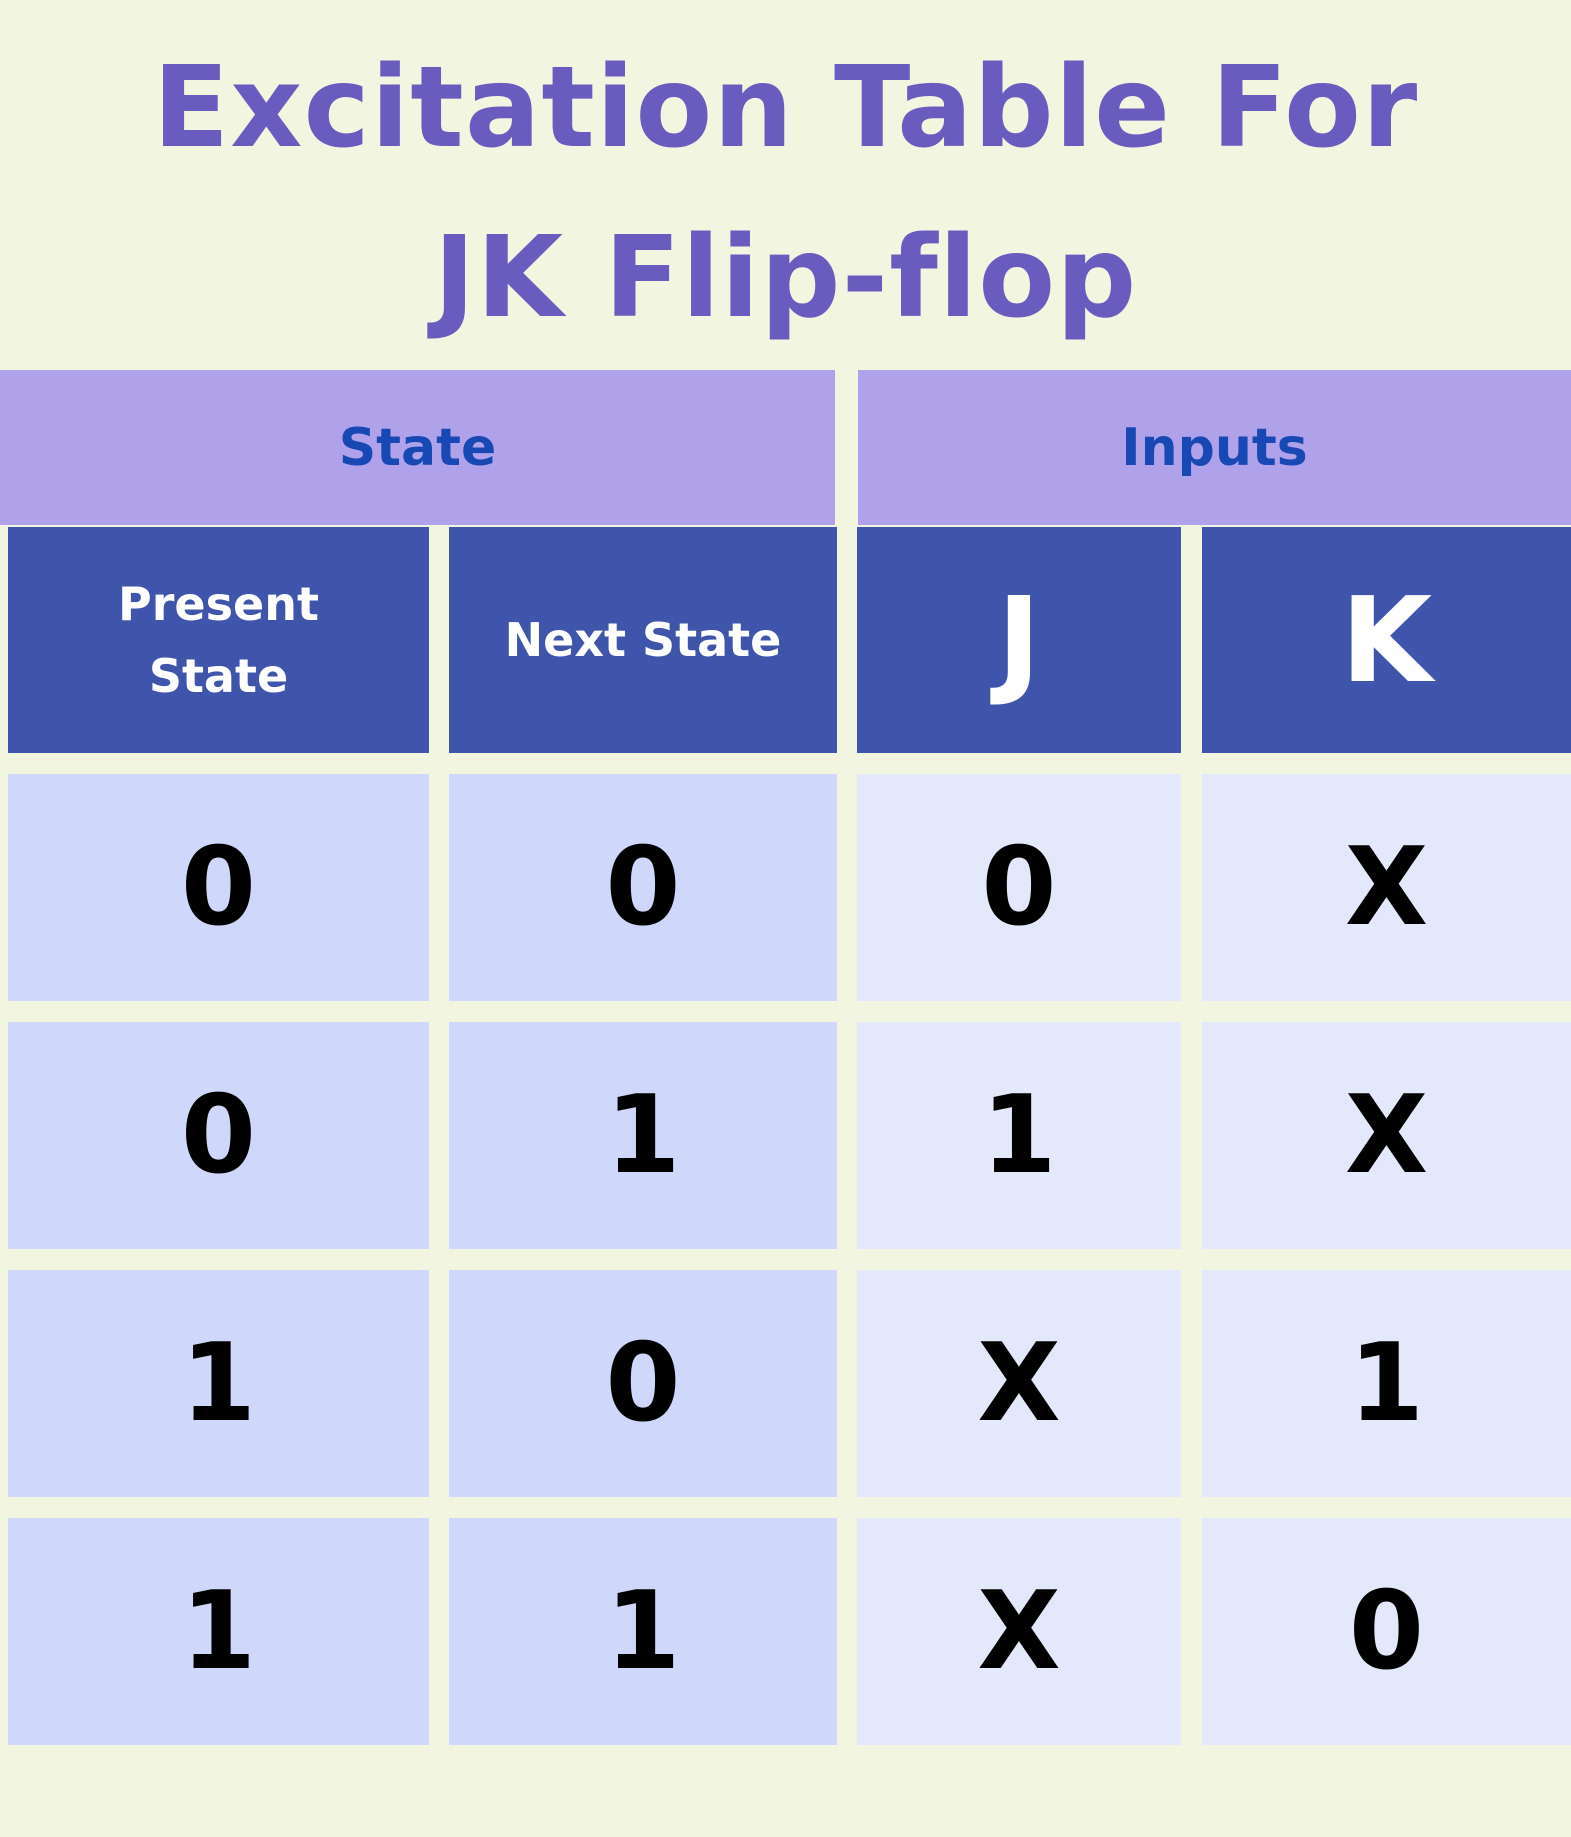 The image size is (1571, 1837). Describe the element at coordinates (1386, 1135) in the screenshot. I see `table-row-2-k: X` at that location.